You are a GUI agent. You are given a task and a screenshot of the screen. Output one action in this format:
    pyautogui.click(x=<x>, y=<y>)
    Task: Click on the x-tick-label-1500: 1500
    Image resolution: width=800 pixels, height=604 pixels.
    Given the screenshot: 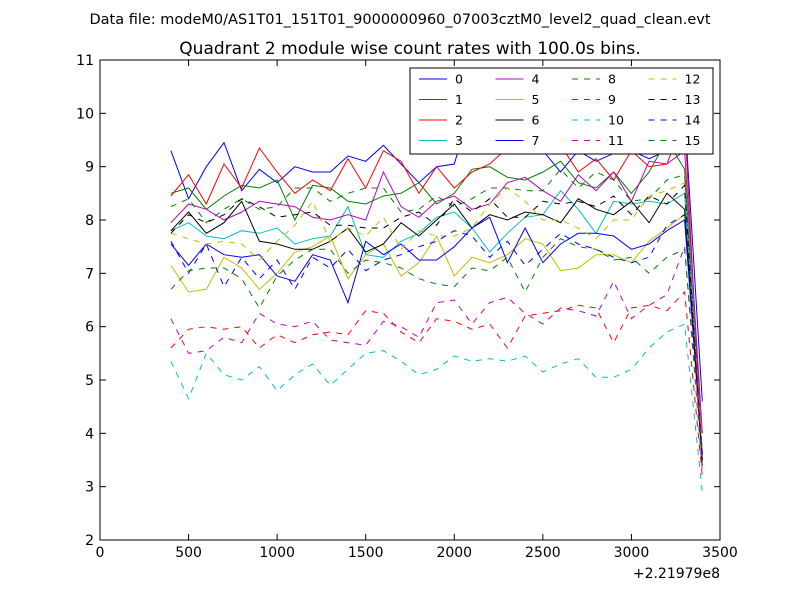 What is the action you would take?
    pyautogui.click(x=366, y=553)
    